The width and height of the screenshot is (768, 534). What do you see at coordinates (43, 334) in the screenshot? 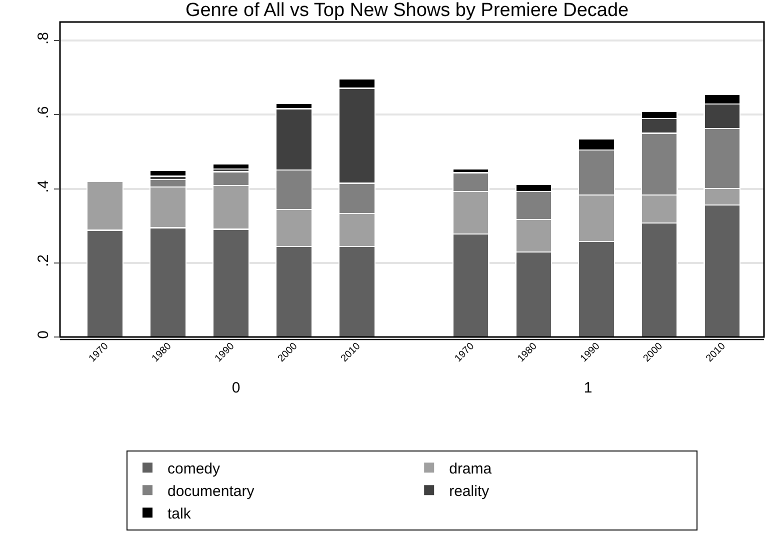
I see `y-tick-label: 0` at bounding box center [43, 334].